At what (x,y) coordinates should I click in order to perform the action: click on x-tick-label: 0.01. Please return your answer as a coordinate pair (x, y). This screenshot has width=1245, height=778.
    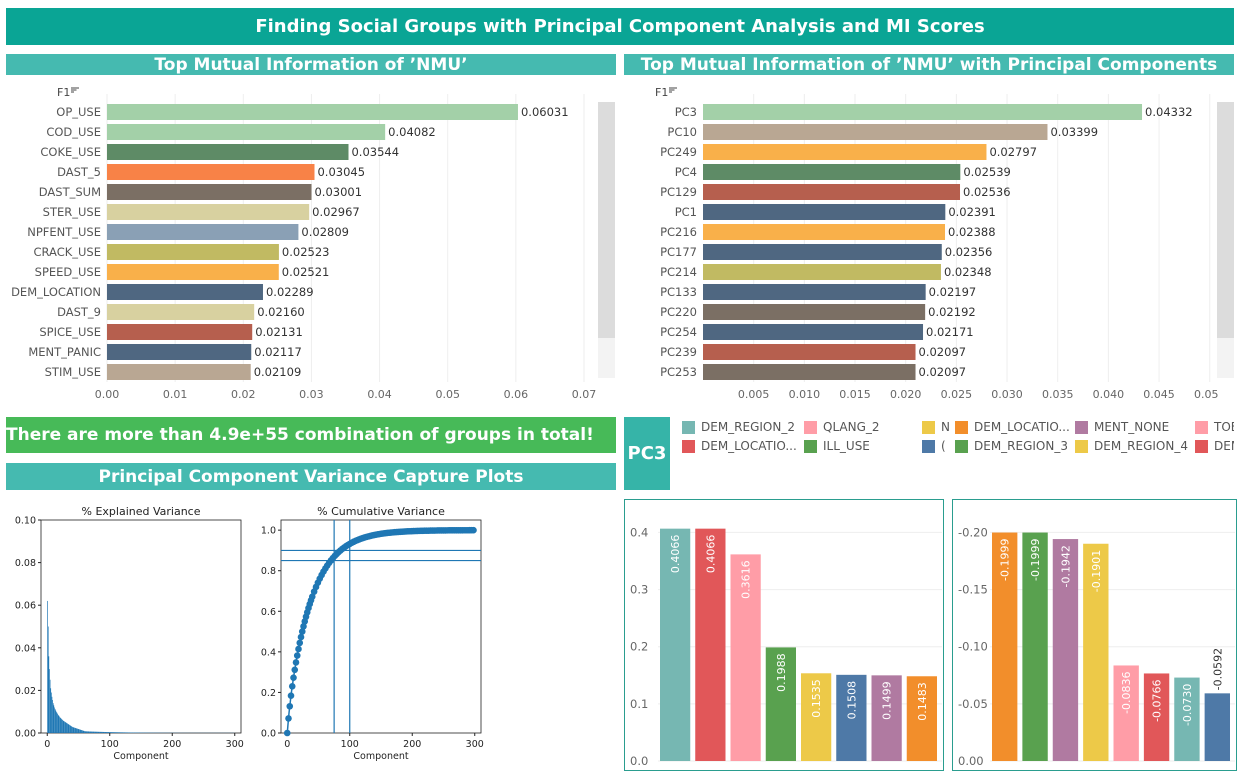
    Looking at the image, I should click on (175, 394).